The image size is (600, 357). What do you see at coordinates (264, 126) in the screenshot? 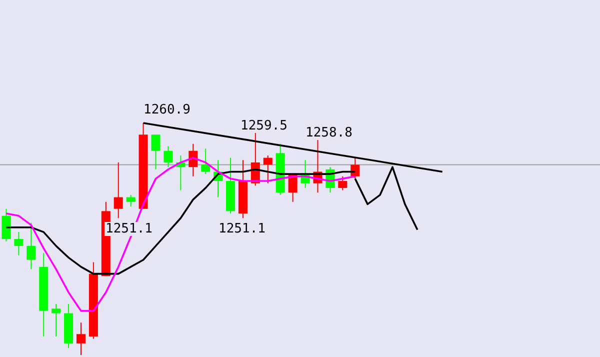
I see `annotation: 1259.5` at bounding box center [264, 126].